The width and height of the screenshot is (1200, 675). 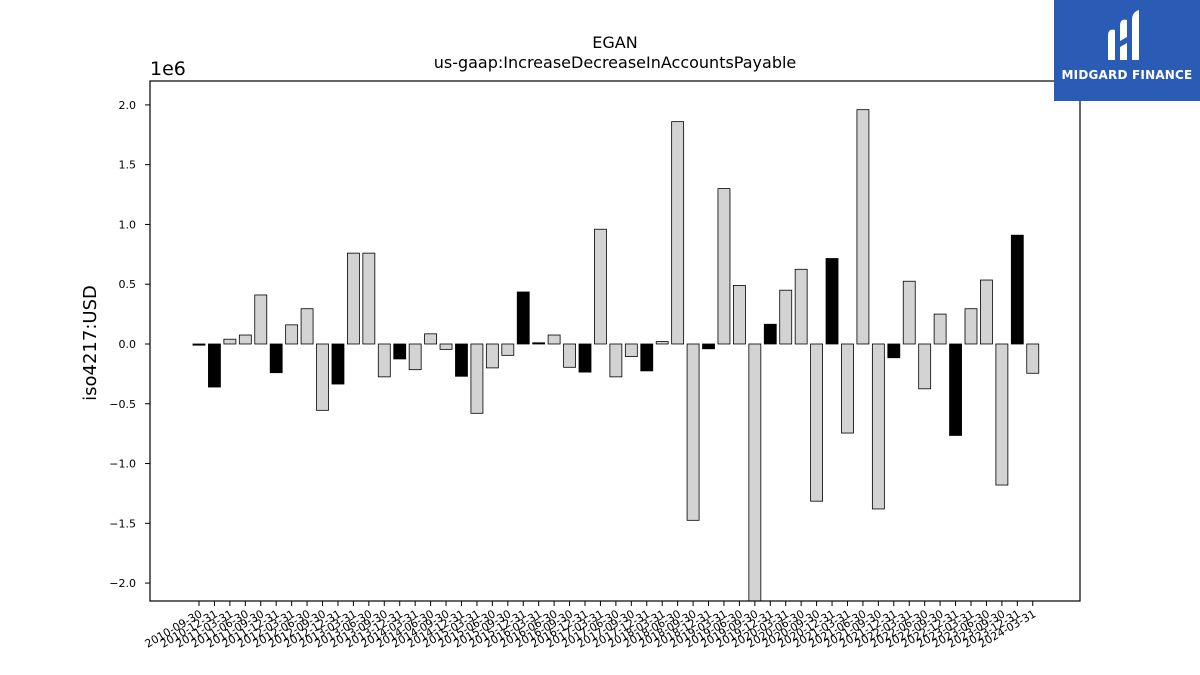 What do you see at coordinates (1123, 35) in the screenshot?
I see `midgard-logo-icon` at bounding box center [1123, 35].